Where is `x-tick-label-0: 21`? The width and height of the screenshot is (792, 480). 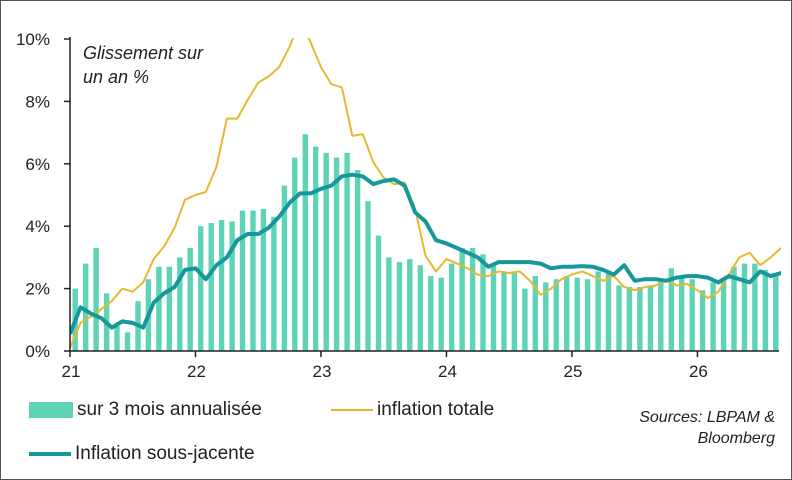 x-tick-label-0: 21 is located at coordinates (71, 371).